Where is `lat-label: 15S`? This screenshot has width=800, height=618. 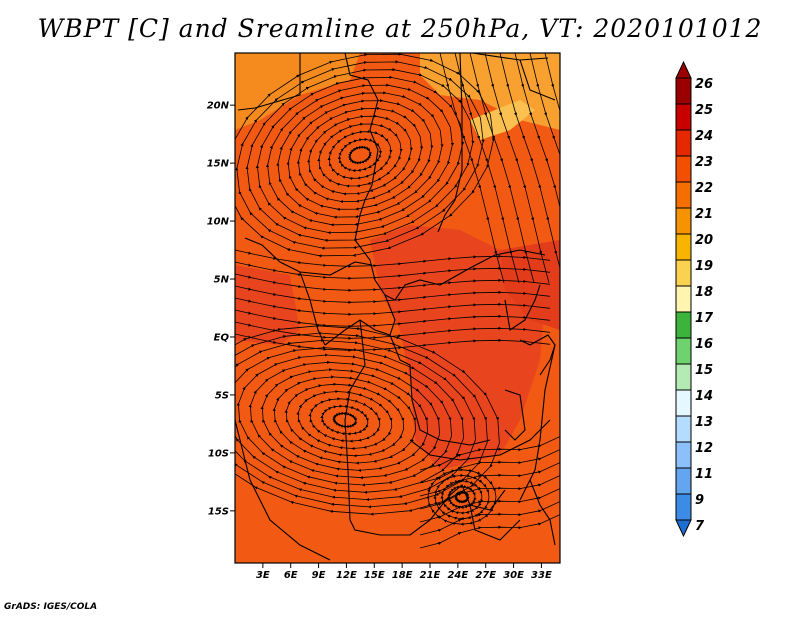 lat-label: 15S is located at coordinates (218, 511).